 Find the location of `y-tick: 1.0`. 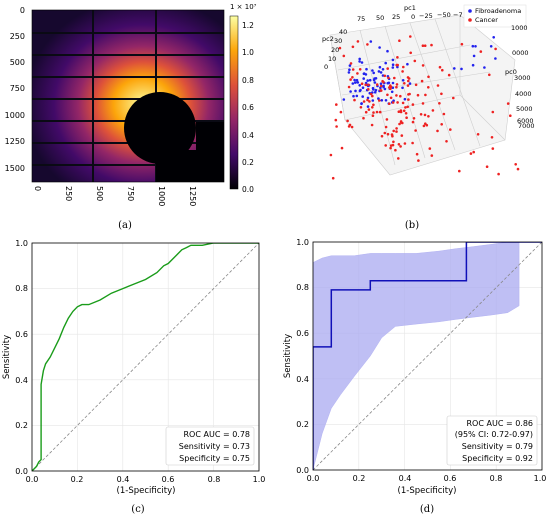

y-tick: 1.0 is located at coordinates (302, 242).